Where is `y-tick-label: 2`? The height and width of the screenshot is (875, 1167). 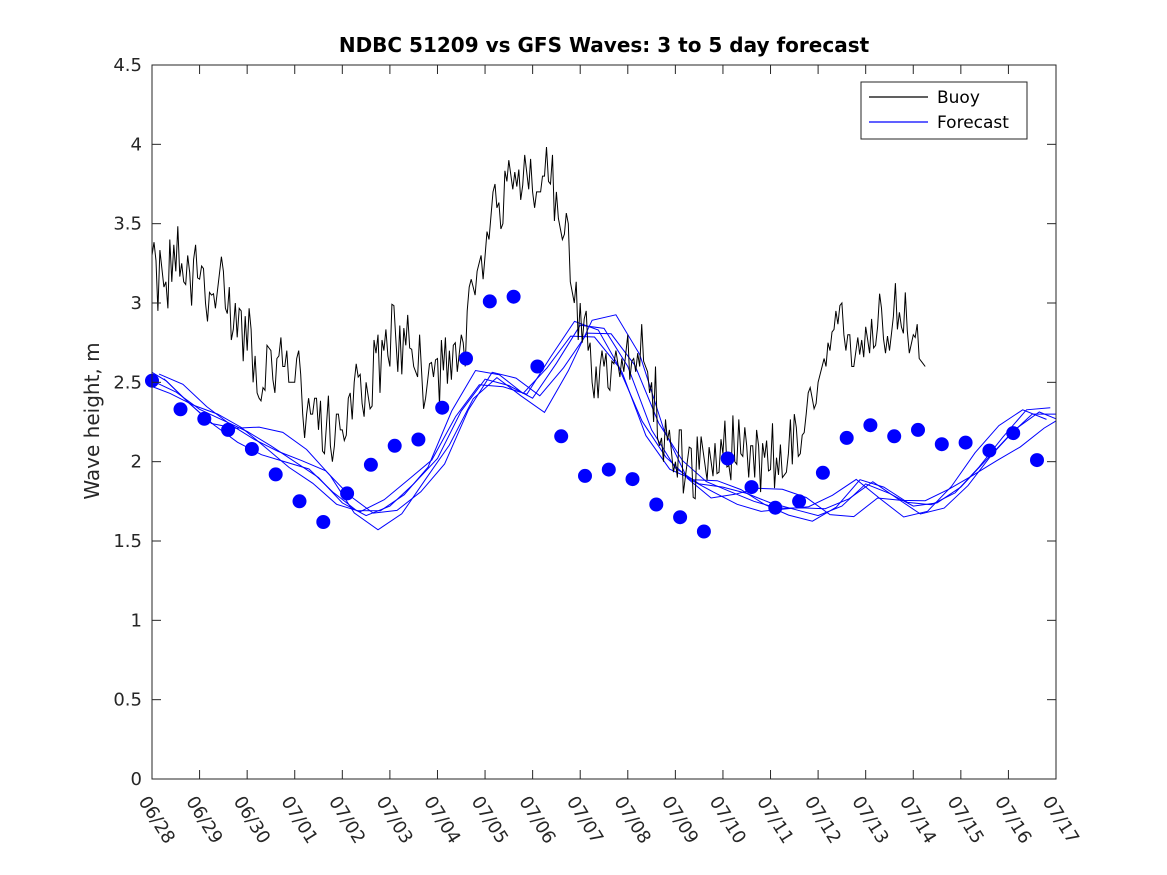 y-tick-label: 2 is located at coordinates (136, 462).